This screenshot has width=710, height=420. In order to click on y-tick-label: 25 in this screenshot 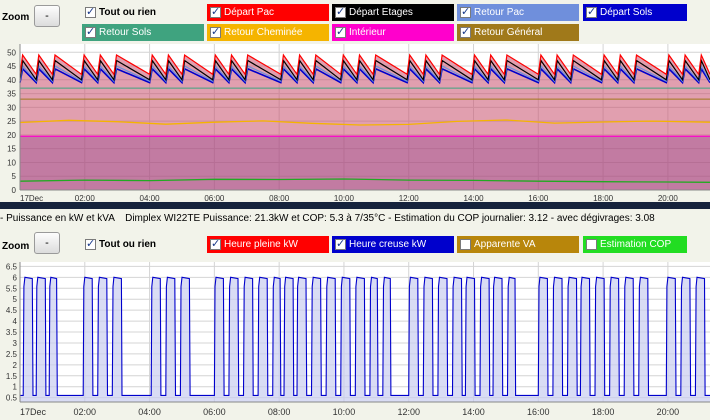, I will do `click(11, 121)`.